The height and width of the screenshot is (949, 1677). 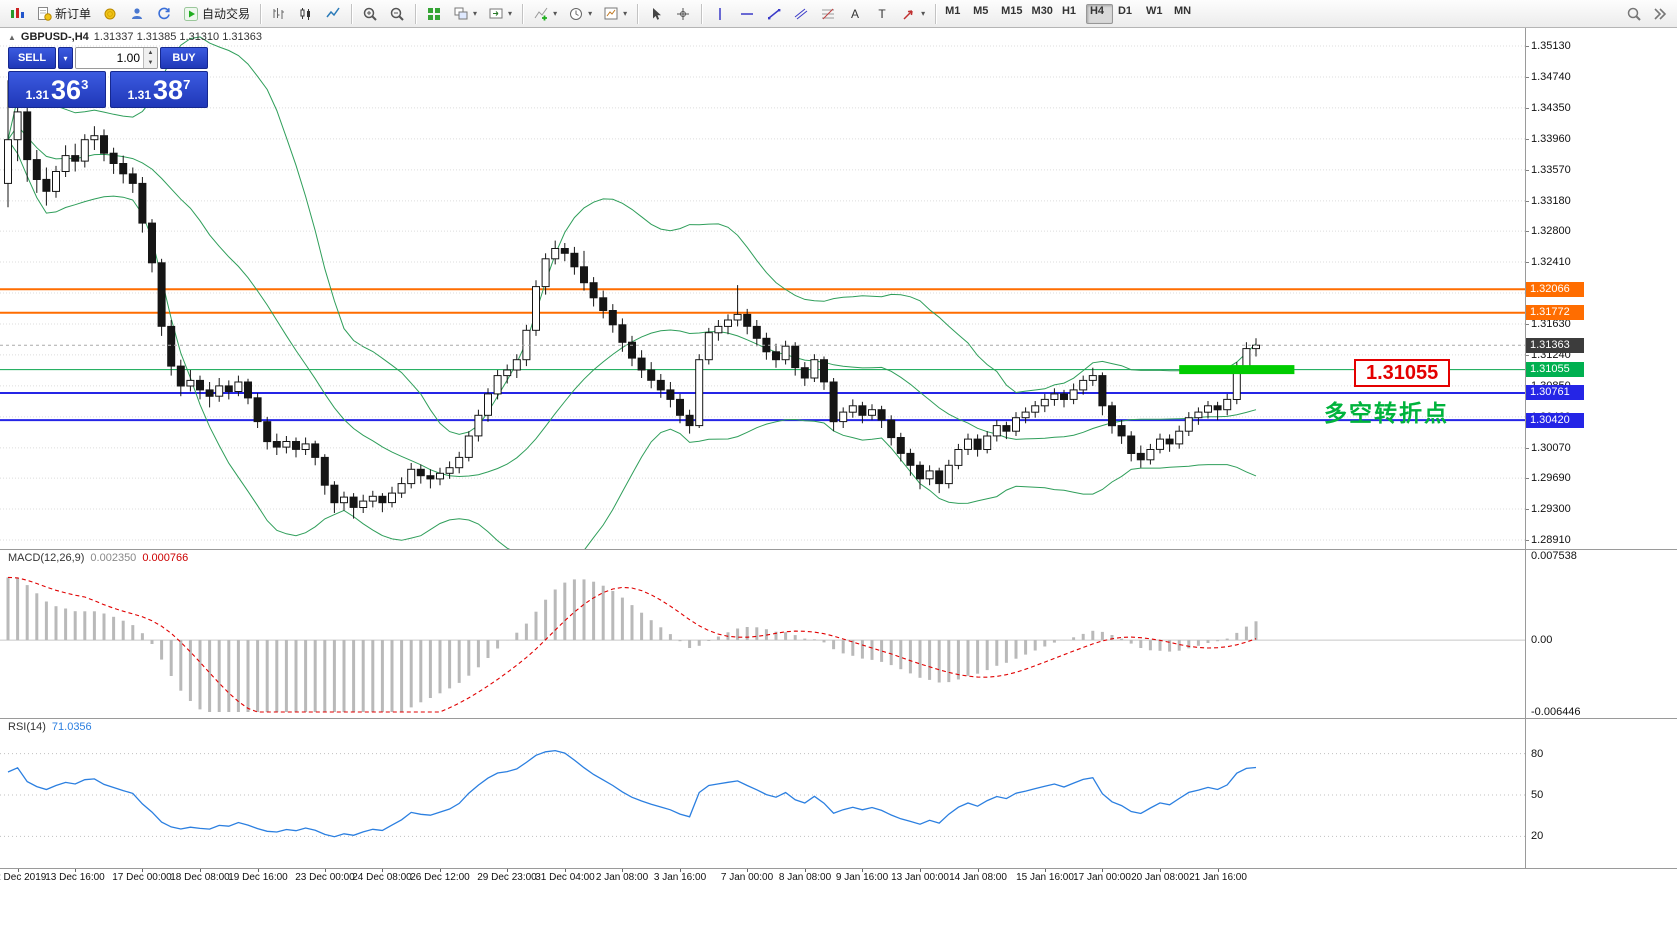 I want to click on search-icon, so click(x=1634, y=14).